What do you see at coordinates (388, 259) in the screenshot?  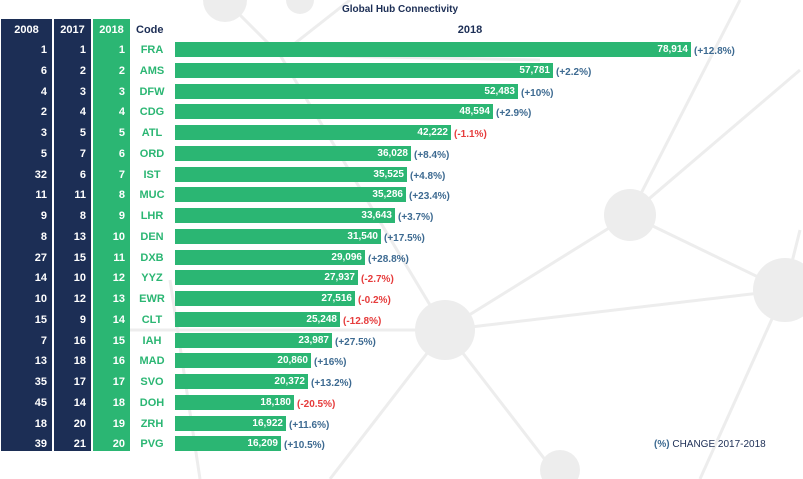 I see `change-label: (+28.8%)` at bounding box center [388, 259].